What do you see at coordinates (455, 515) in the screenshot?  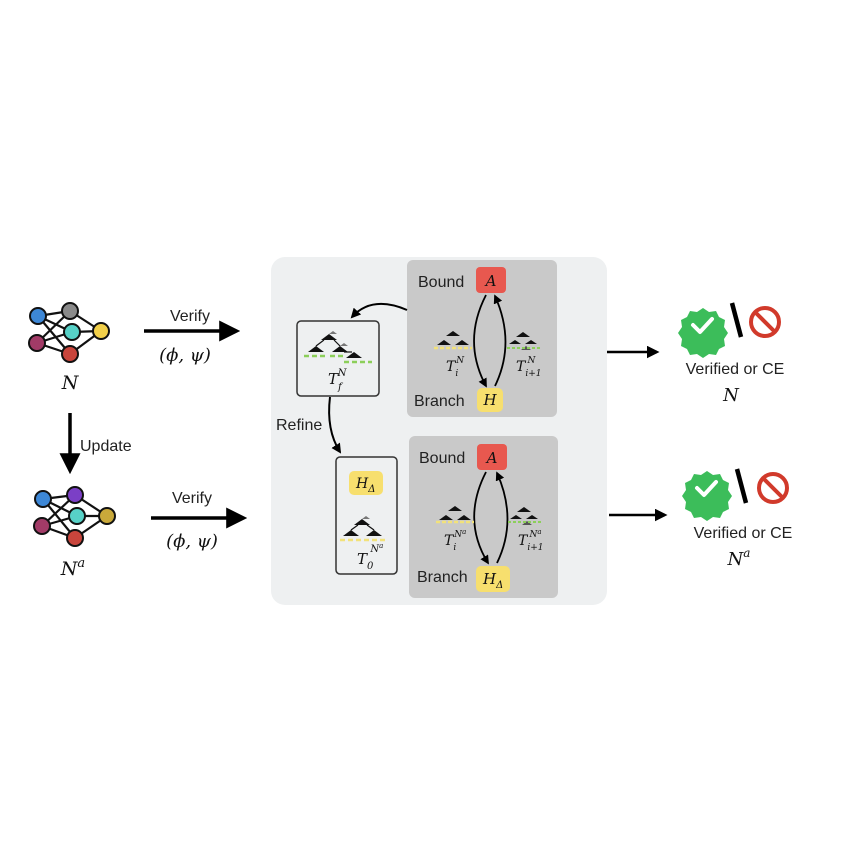 I see `tree-icon-bottom-left` at bounding box center [455, 515].